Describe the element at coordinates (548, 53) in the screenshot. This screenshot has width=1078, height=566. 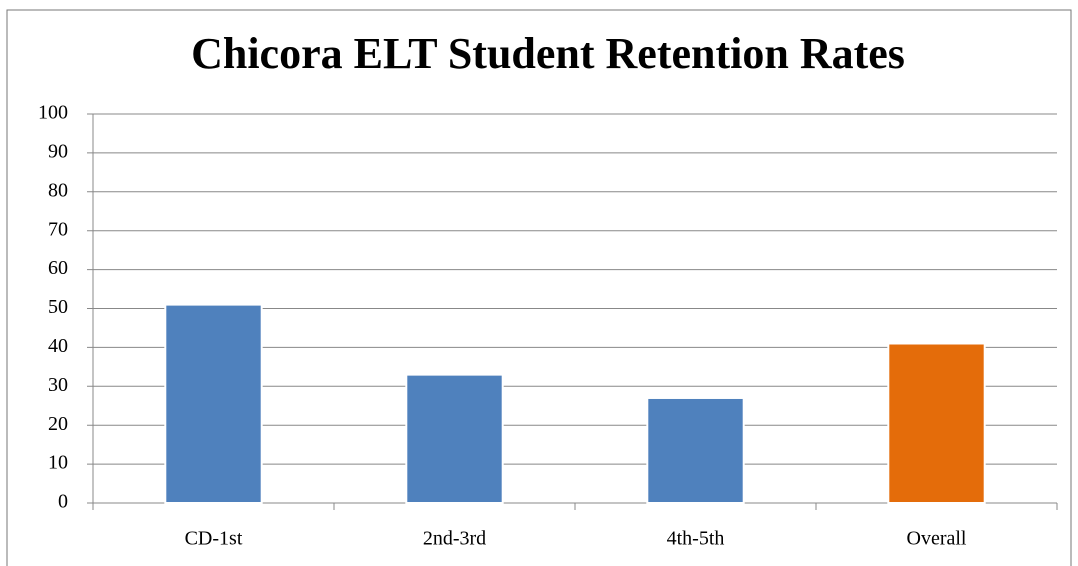
I see `chart-title: Chicora ELT Student Retention Rates` at that location.